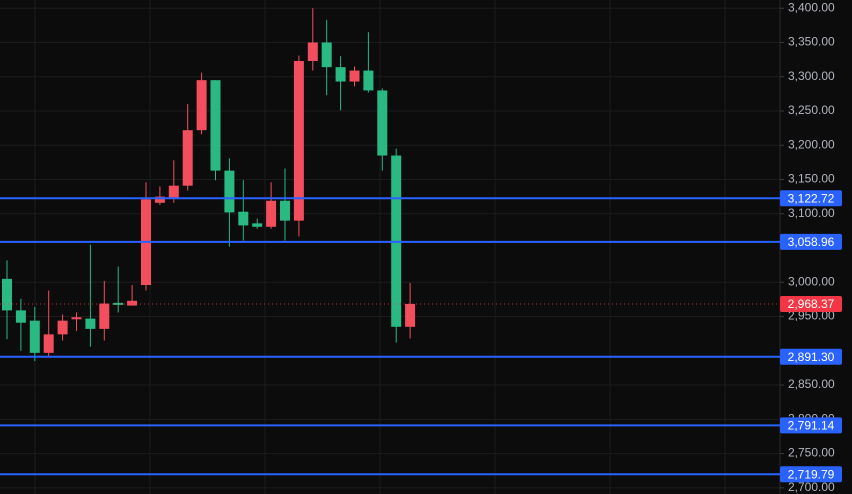 This screenshot has width=852, height=494. Describe the element at coordinates (811, 453) in the screenshot. I see `y-tick-label: 2,750.00` at that location.